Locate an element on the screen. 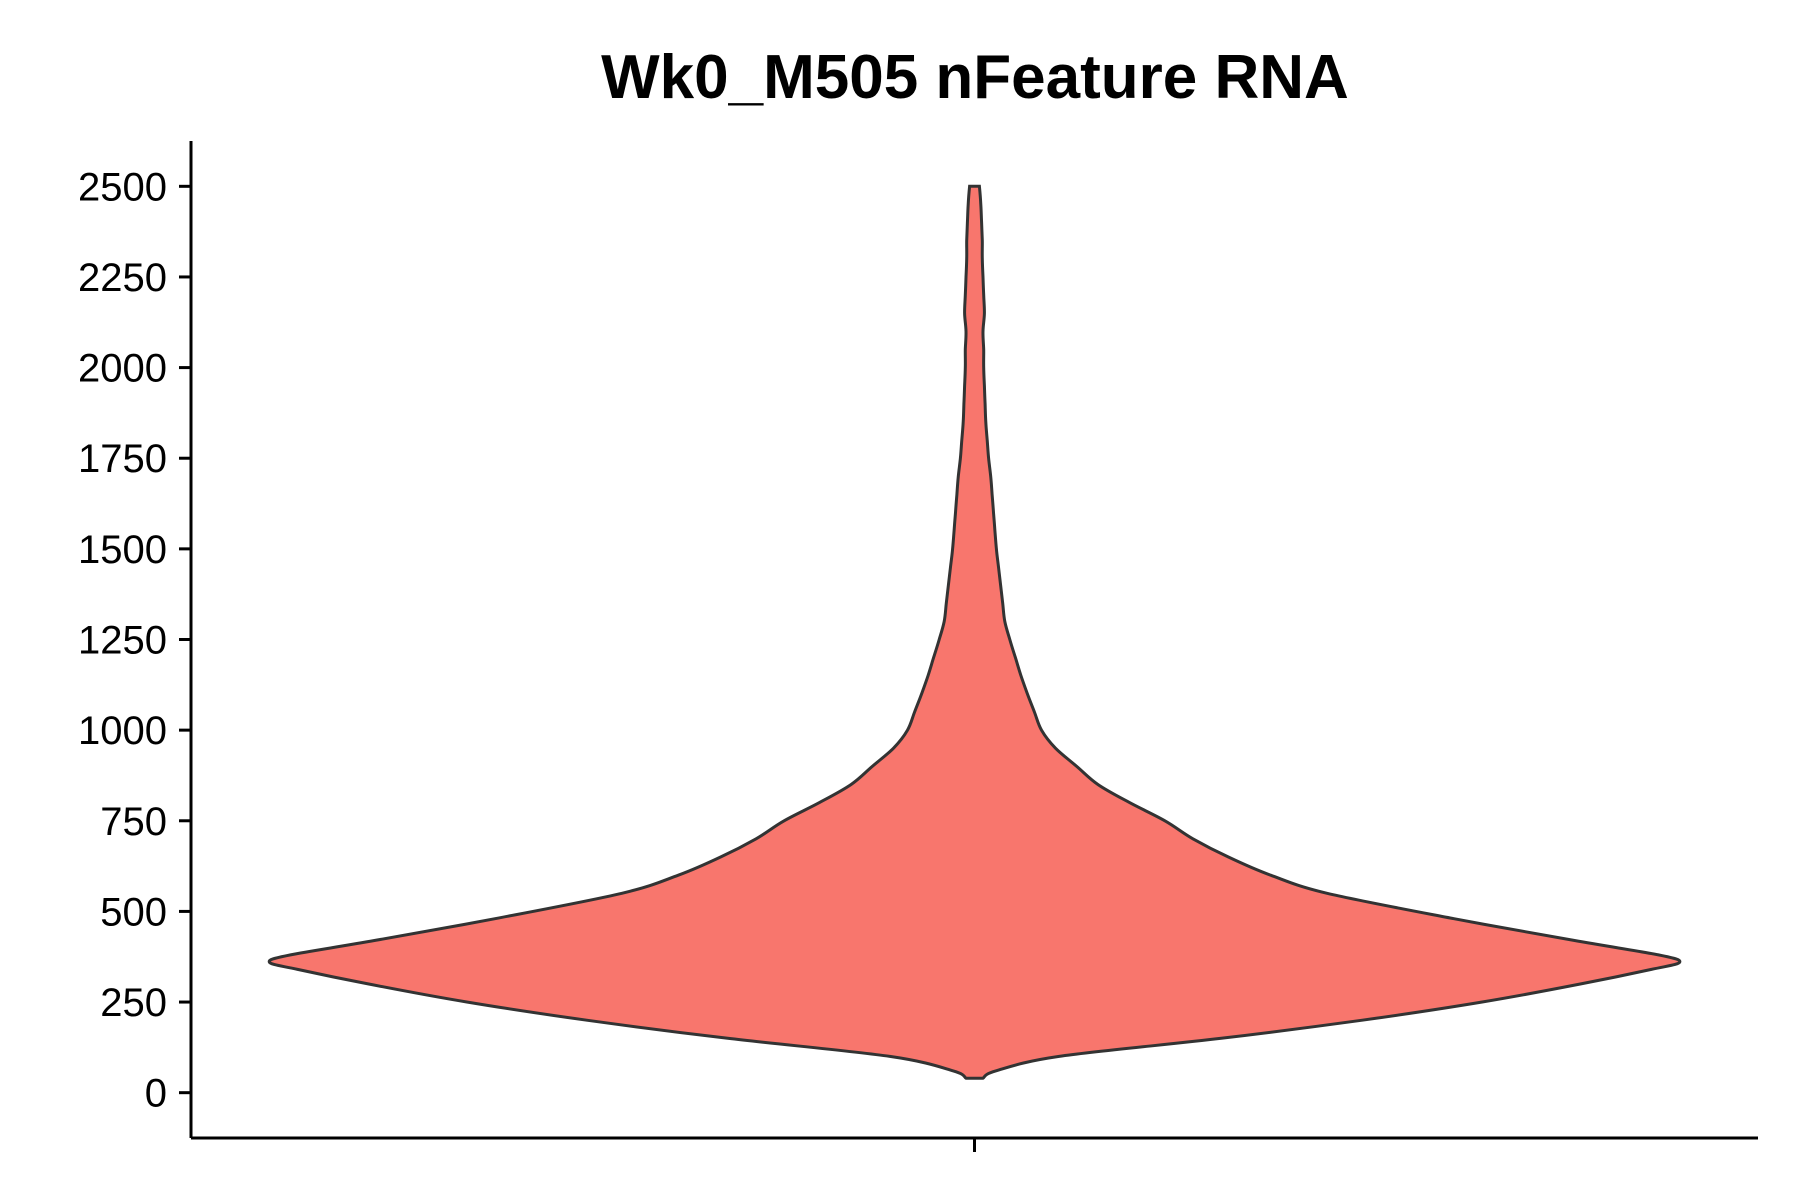  y-tick-label: 2500 is located at coordinates (122, 187).